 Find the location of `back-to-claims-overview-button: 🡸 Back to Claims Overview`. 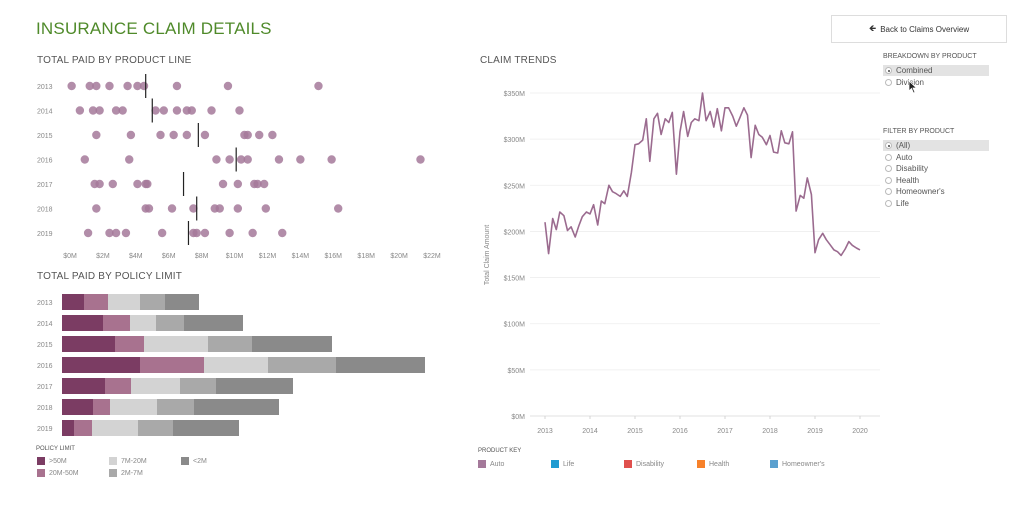

back-to-claims-overview-button: 🡸 Back to Claims Overview is located at coordinates (919, 29).